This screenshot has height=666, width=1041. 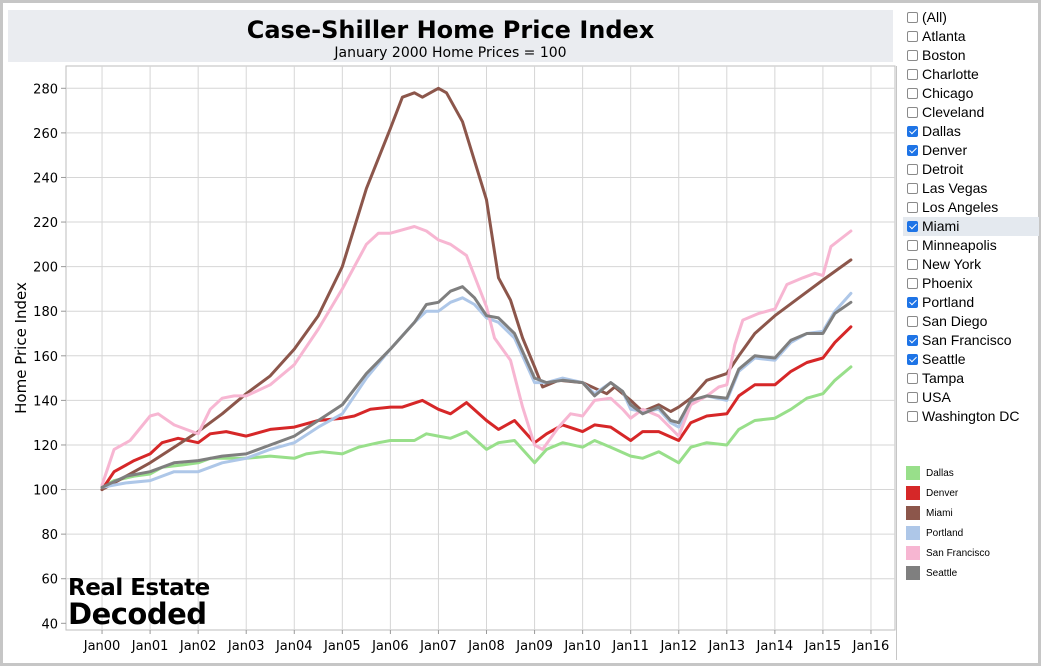 What do you see at coordinates (45, 312) in the screenshot?
I see `y-tick-label: 180` at bounding box center [45, 312].